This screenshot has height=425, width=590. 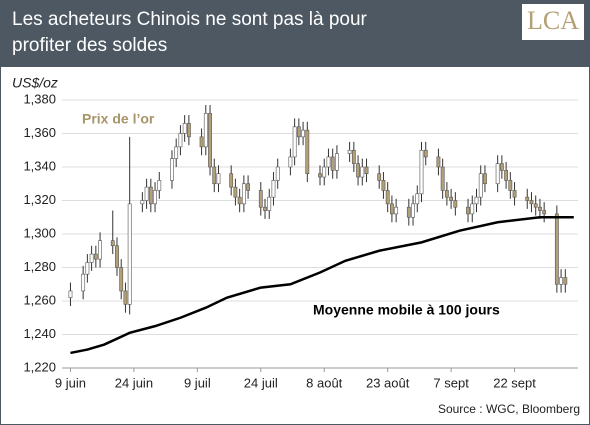 I want to click on x-tick-label: 24 juin, so click(x=134, y=382).